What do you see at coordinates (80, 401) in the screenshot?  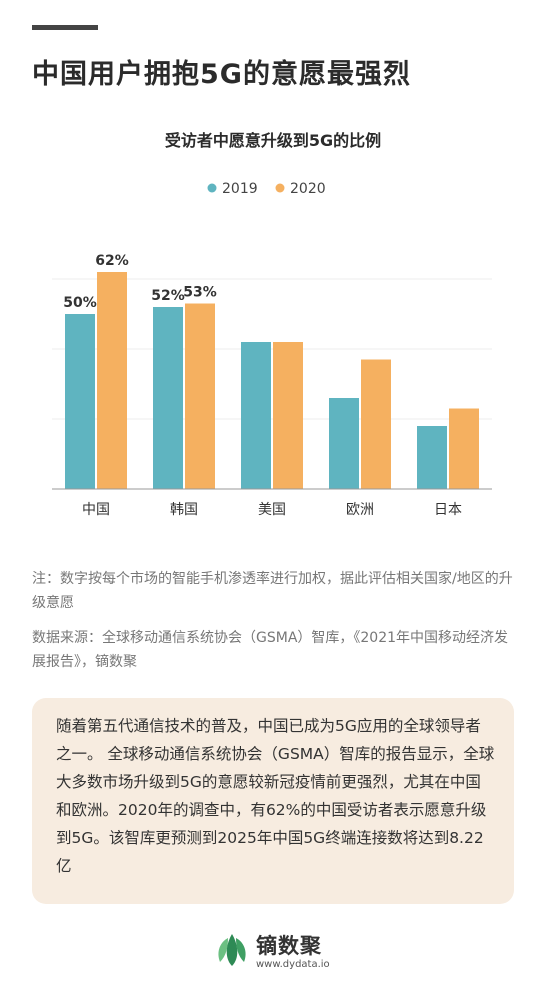 I see `bar-2019-中国` at bounding box center [80, 401].